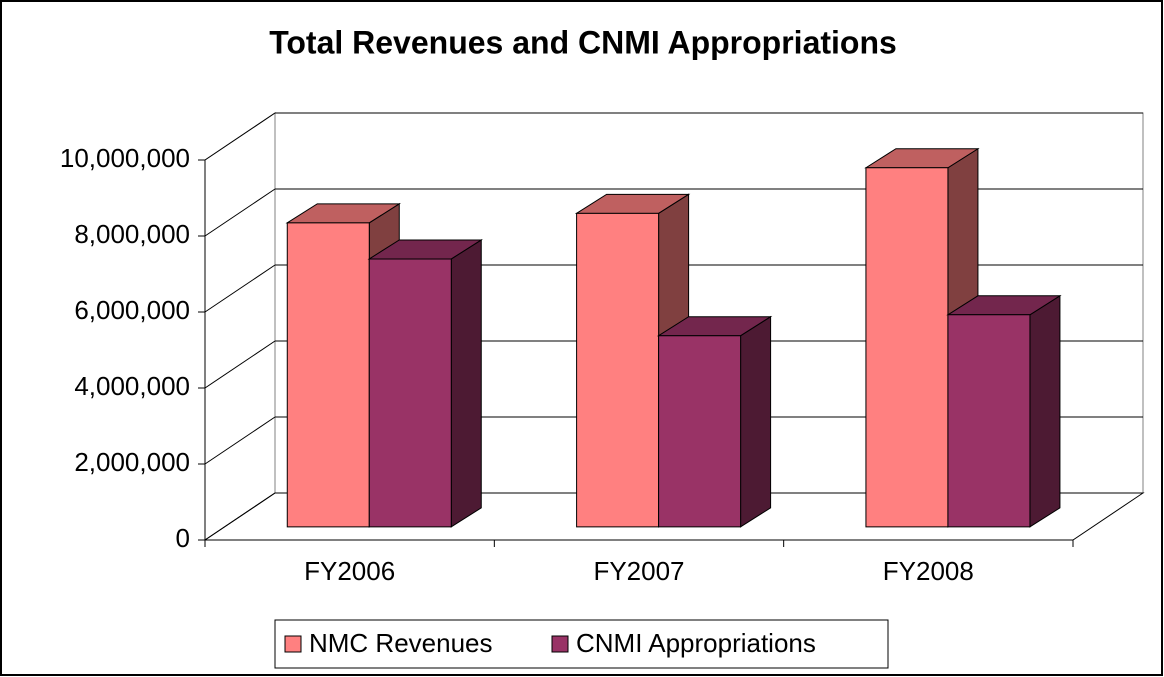 This screenshot has width=1164, height=677. Describe the element at coordinates (132, 386) in the screenshot. I see `y-tick-label: 4,000,000` at that location.